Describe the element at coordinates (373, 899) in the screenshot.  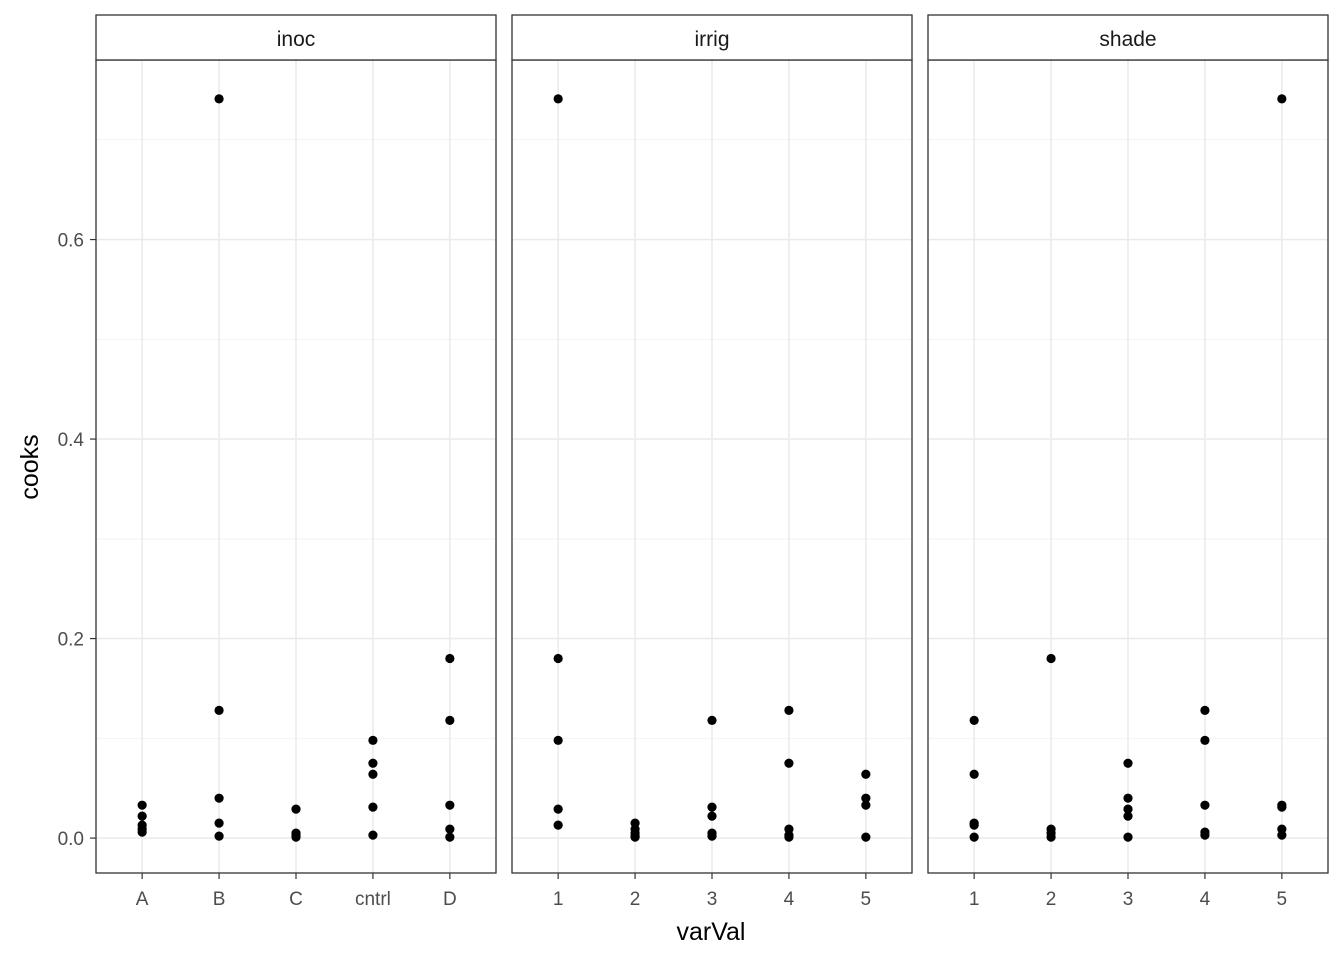
I see `x-tick-label: cntrl` at that location.